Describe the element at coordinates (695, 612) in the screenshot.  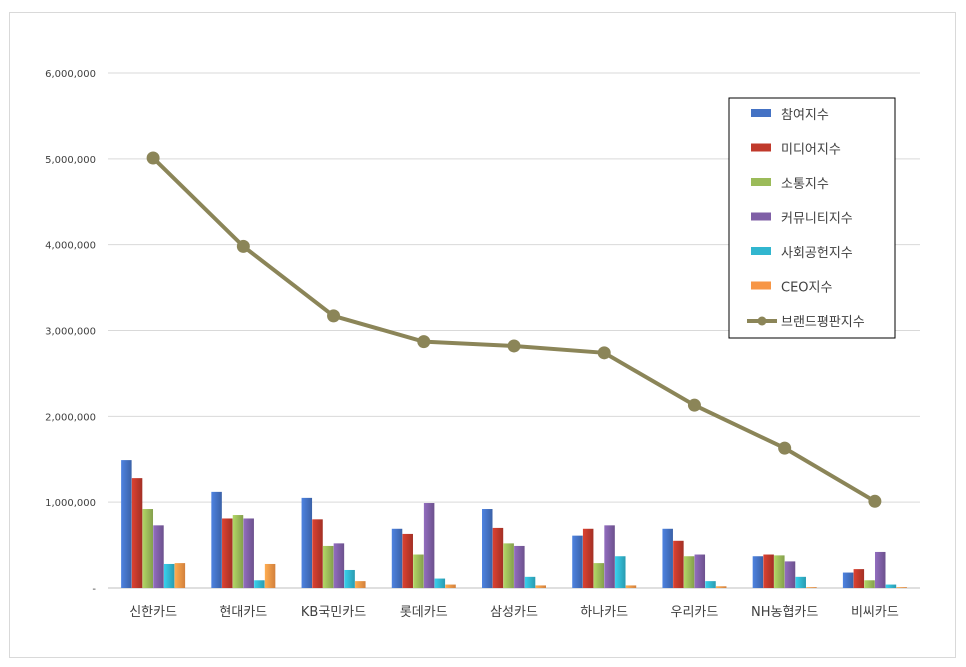
I see `x-tick-label: 우리카드` at that location.